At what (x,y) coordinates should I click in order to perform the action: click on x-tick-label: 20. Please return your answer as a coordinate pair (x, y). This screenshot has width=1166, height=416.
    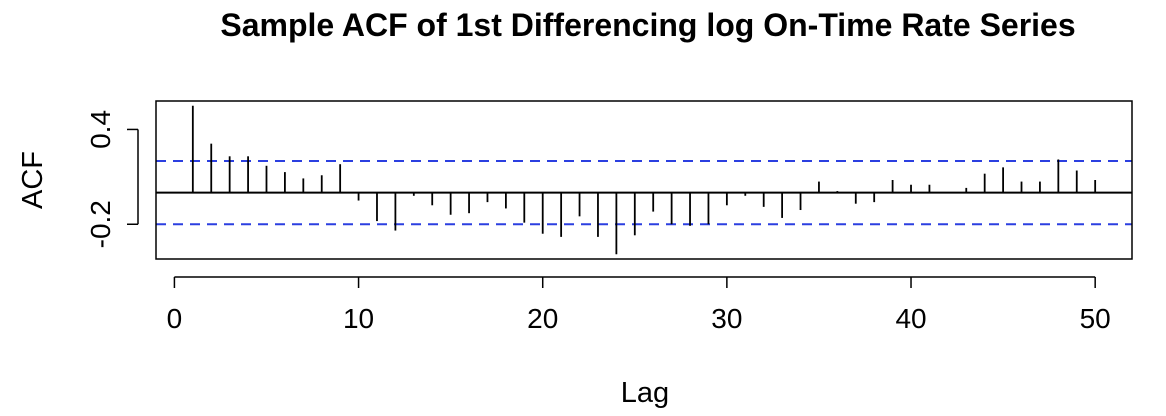
    Looking at the image, I should click on (542, 318).